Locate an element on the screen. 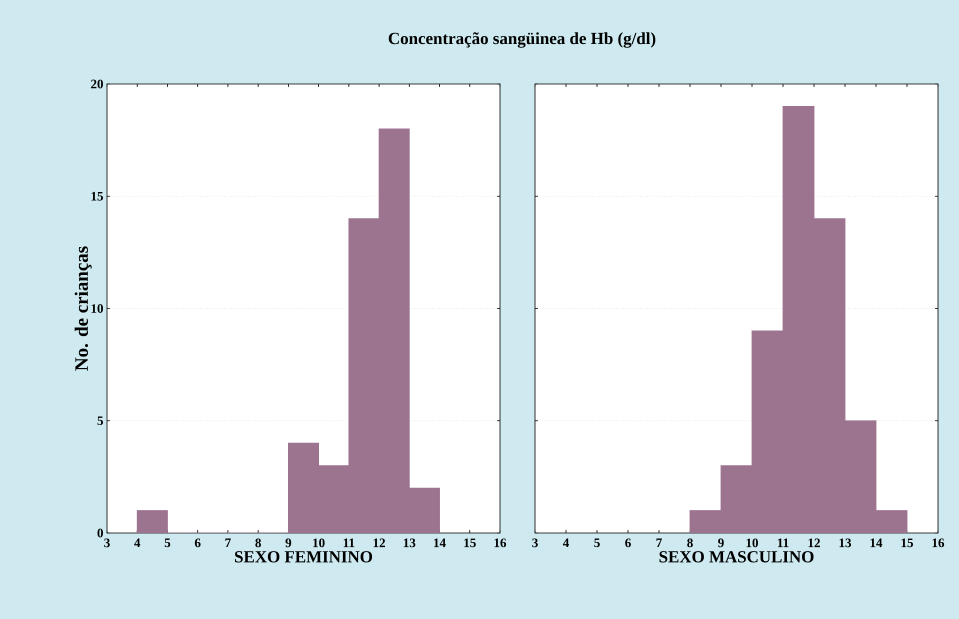  x-axis-title: SEXO MASCULINO is located at coordinates (737, 556).